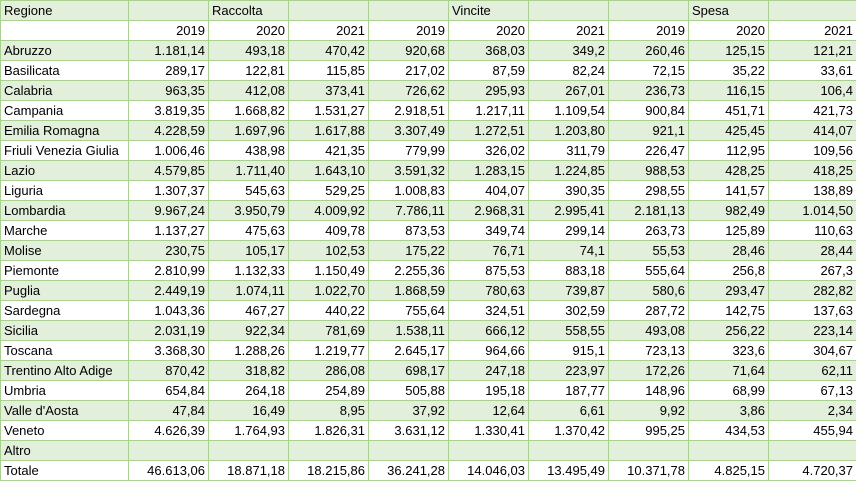 Image resolution: width=856 pixels, height=482 pixels. What do you see at coordinates (568, 230) in the screenshot?
I see `value-cell: 299,14` at bounding box center [568, 230].